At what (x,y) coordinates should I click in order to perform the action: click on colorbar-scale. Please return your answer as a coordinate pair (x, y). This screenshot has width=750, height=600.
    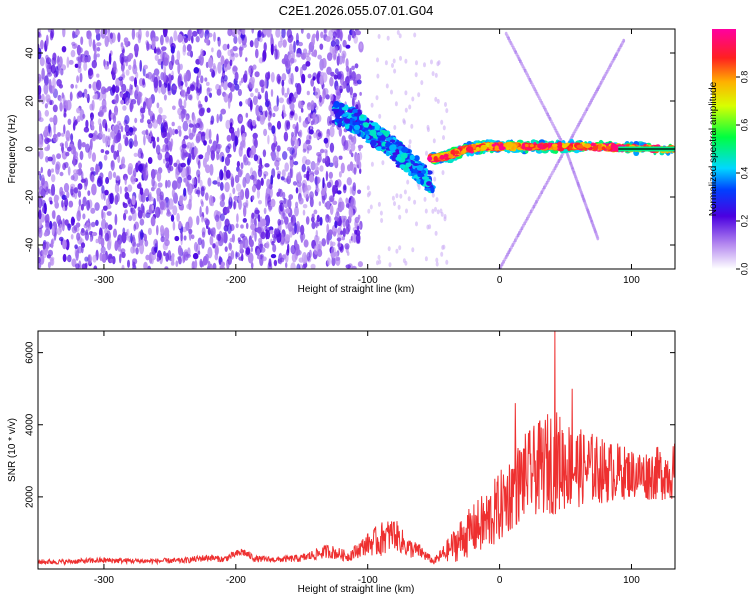
    Looking at the image, I should click on (724, 149).